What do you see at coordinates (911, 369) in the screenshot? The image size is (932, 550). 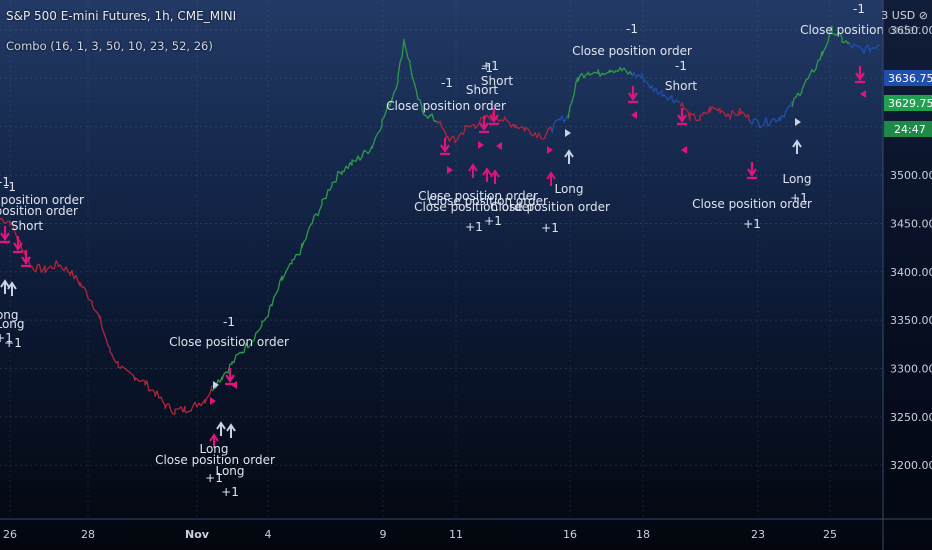 I see `y-tick-label: 3300.00` at bounding box center [911, 369].